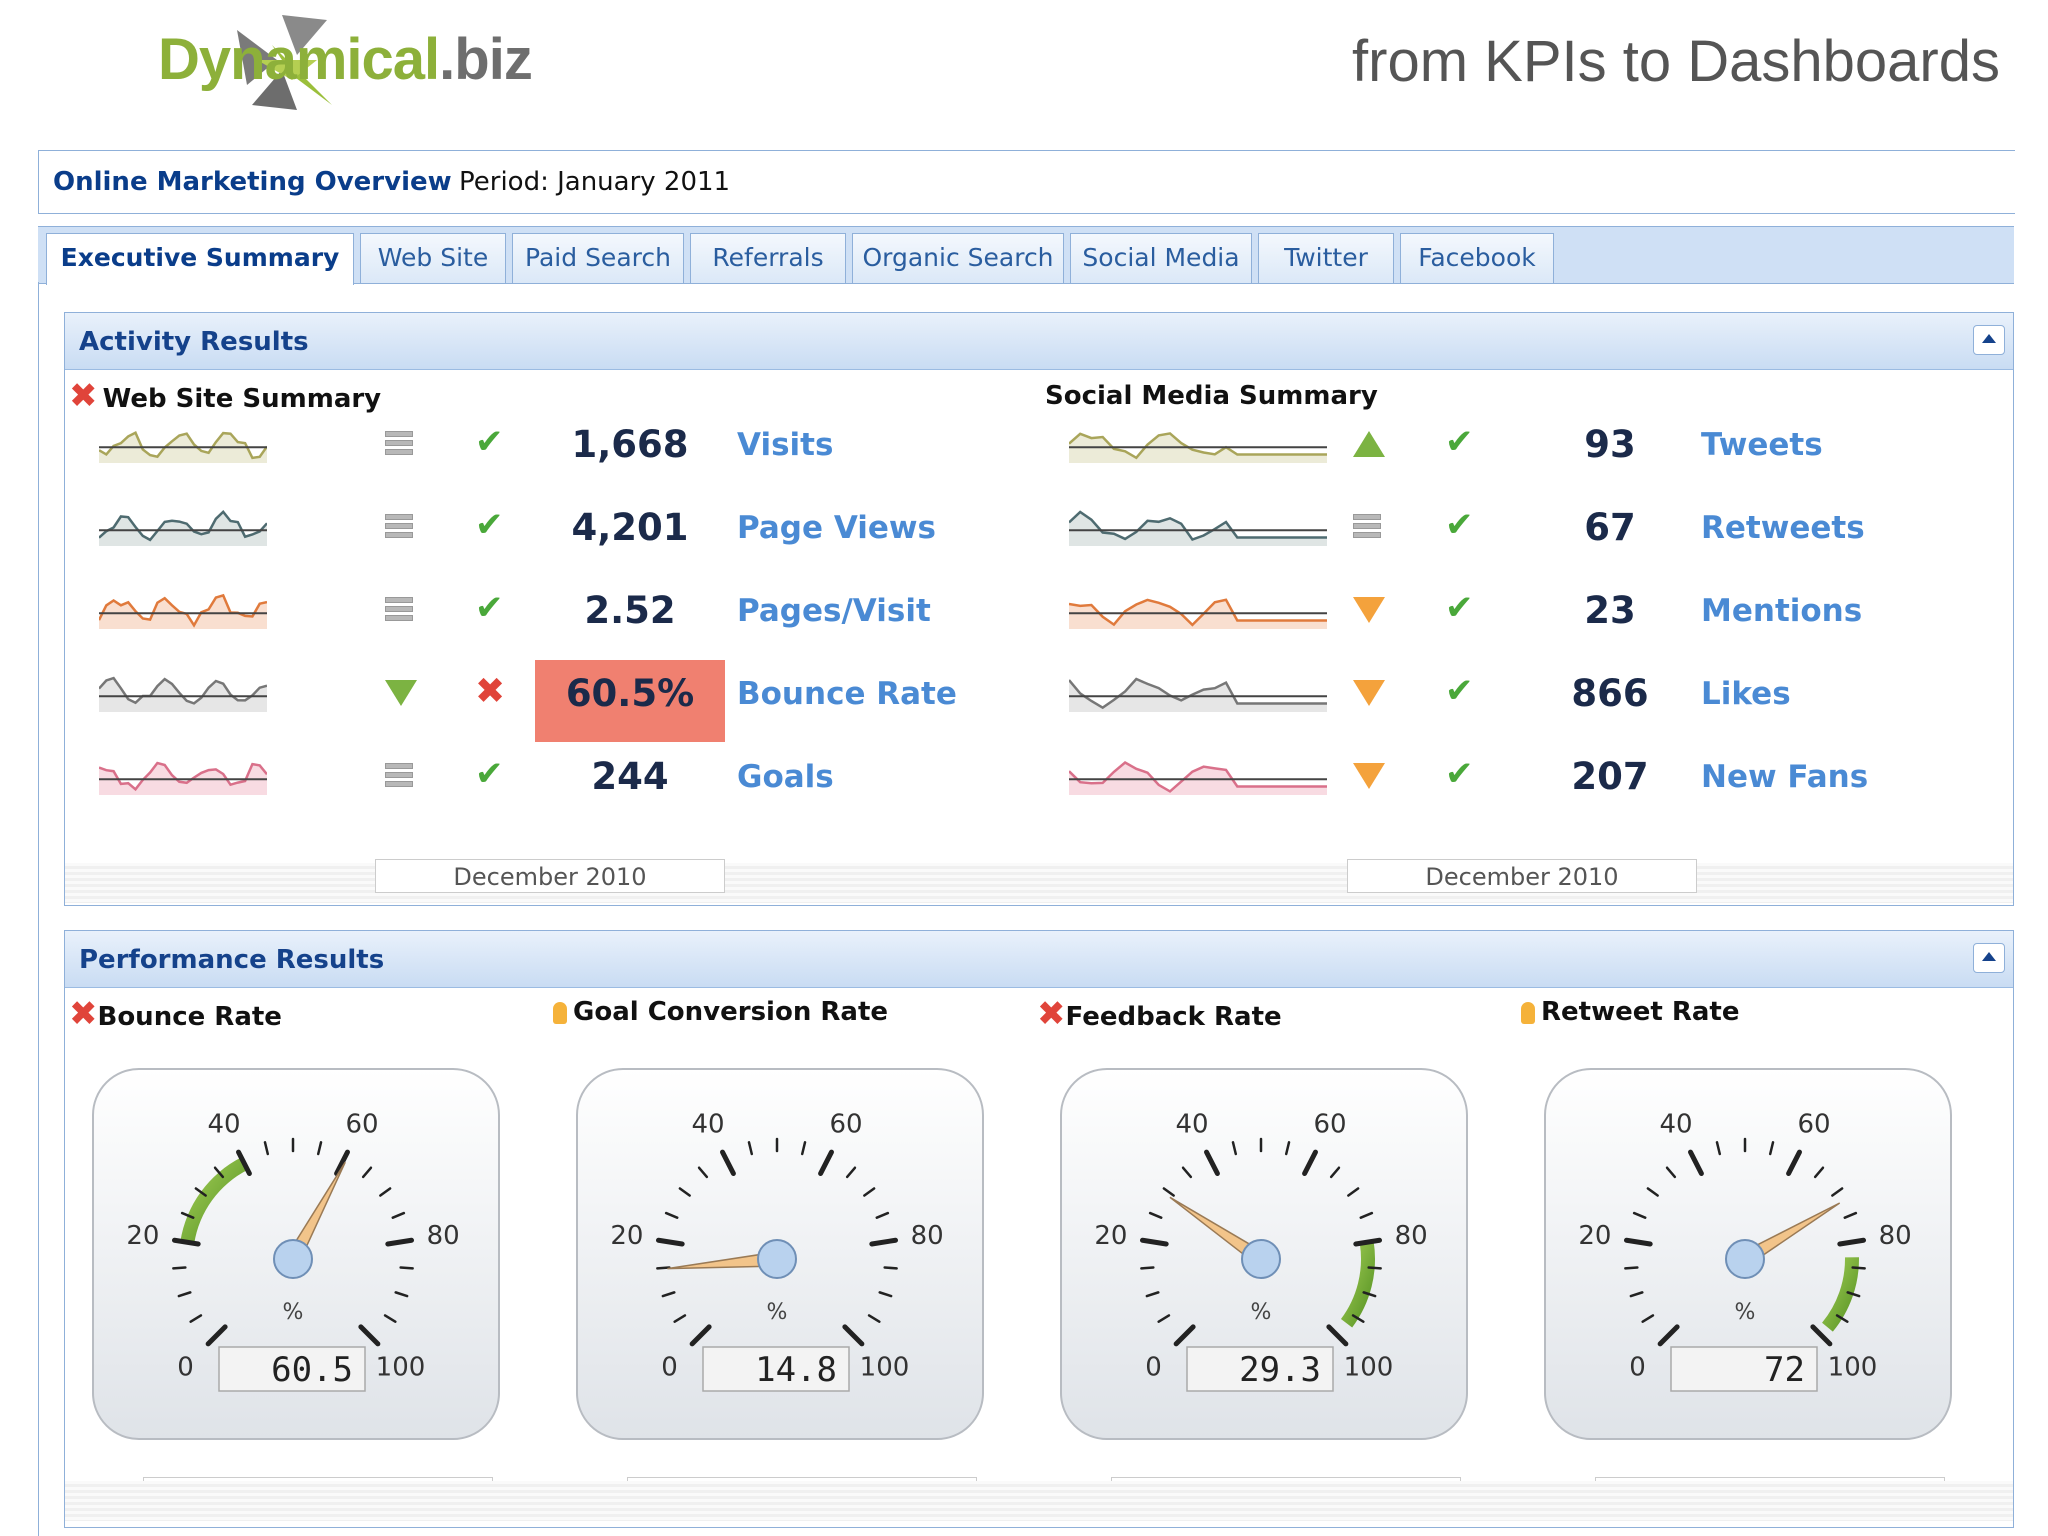  Describe the element at coordinates (1785, 777) in the screenshot. I see `social-metric-link: New Fans` at that location.